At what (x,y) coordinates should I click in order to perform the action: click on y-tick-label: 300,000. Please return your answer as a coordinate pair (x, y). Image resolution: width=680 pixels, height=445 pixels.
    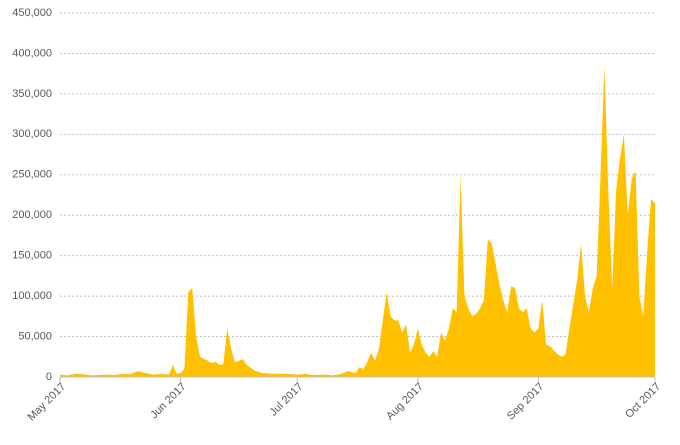
    Looking at the image, I should click on (32, 134).